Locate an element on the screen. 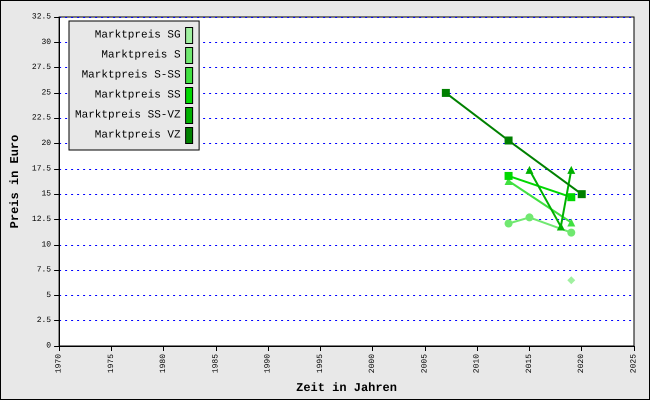 Image resolution: width=650 pixels, height=400 pixels. y-tick-label: 27.5 is located at coordinates (42, 67).